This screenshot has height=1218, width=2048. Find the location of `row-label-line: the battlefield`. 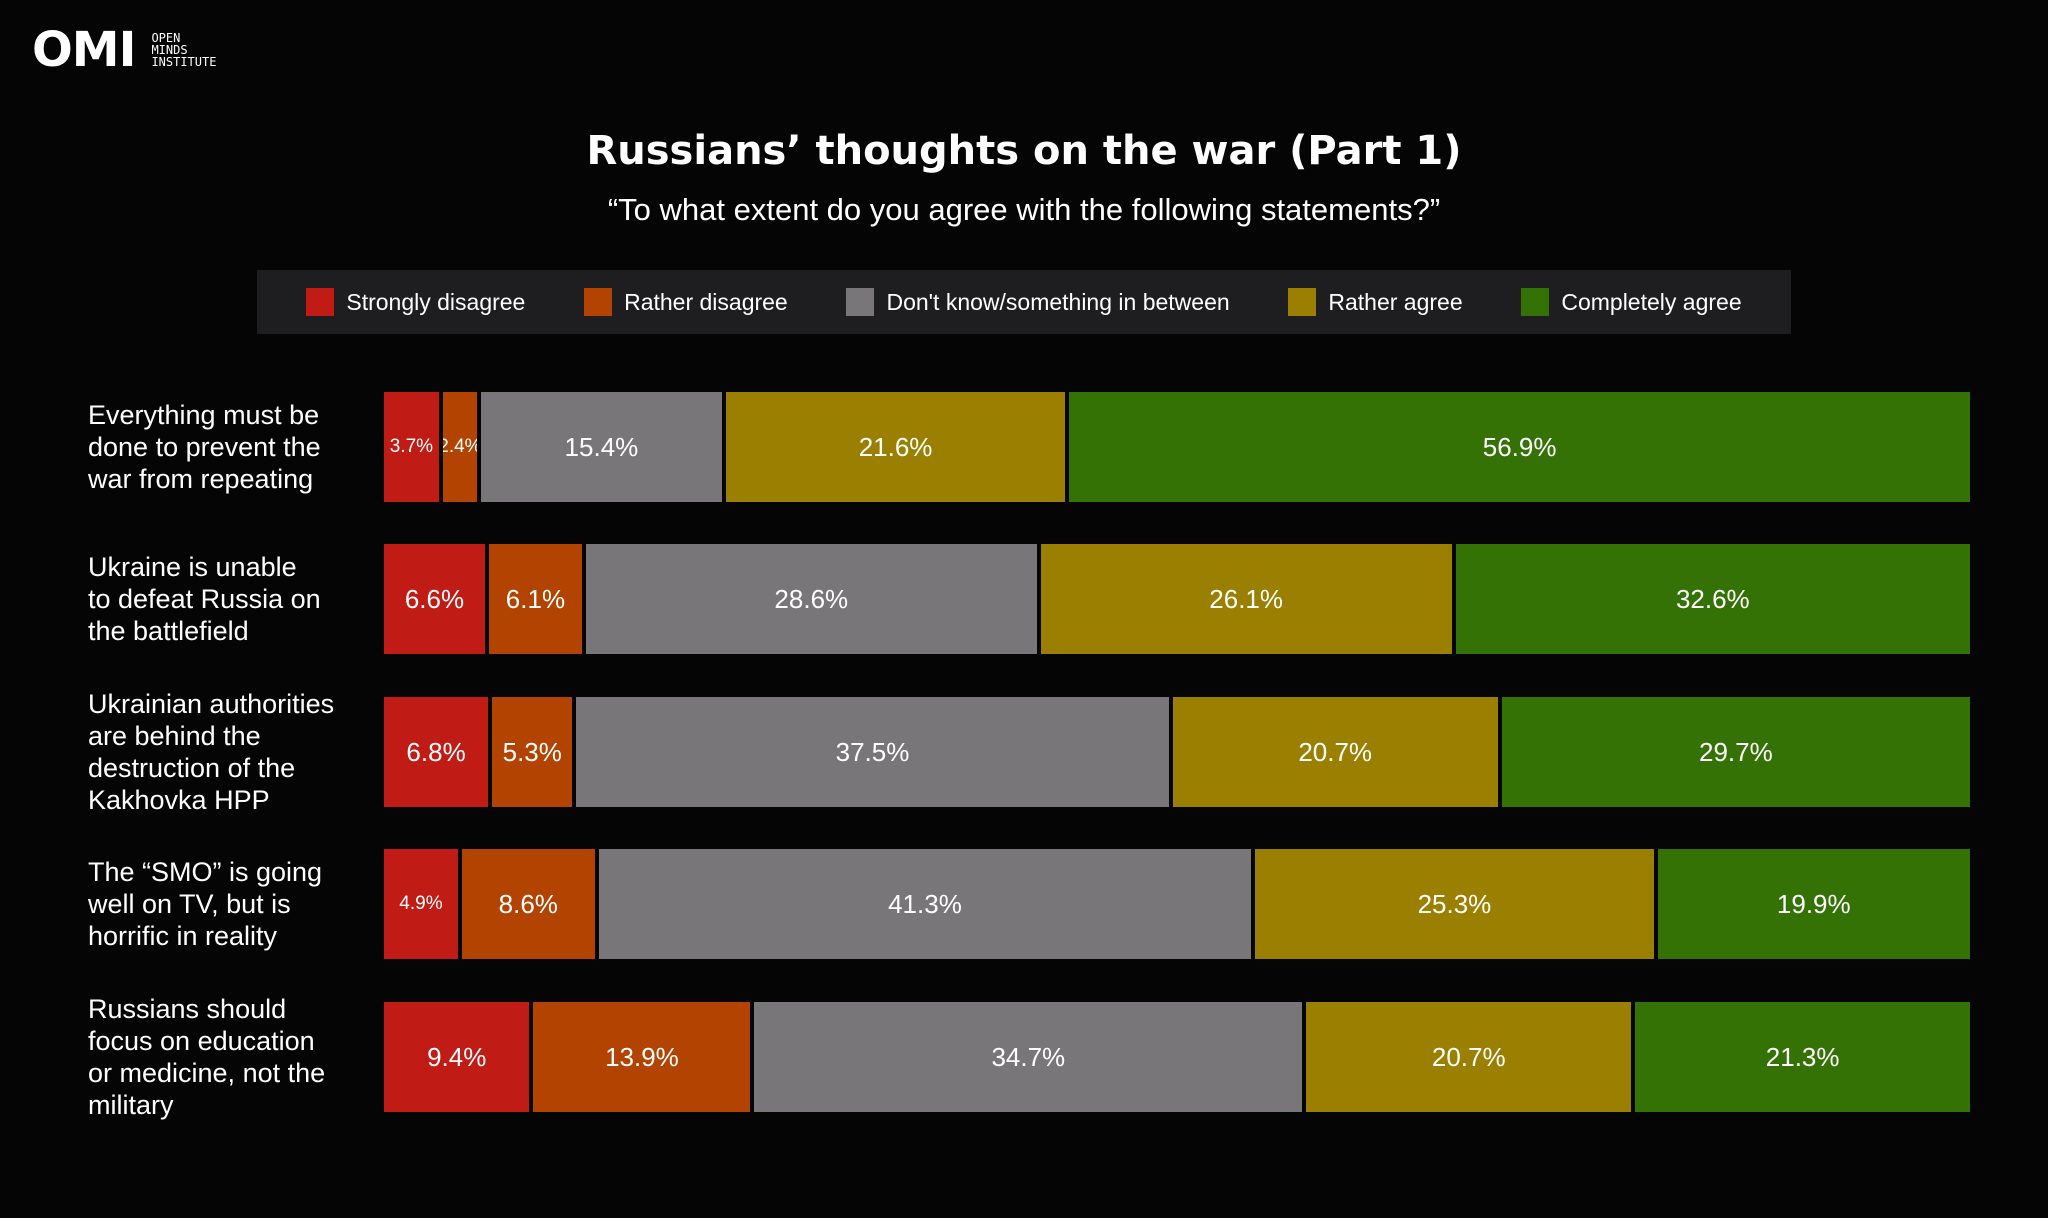

row-label-line: the battlefield is located at coordinates (168, 631).